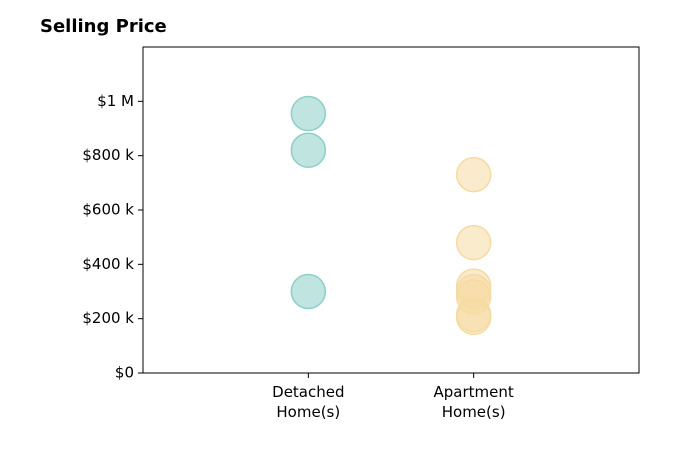  What do you see at coordinates (108, 210) in the screenshot?
I see `y-tick-label: $600 k` at bounding box center [108, 210].